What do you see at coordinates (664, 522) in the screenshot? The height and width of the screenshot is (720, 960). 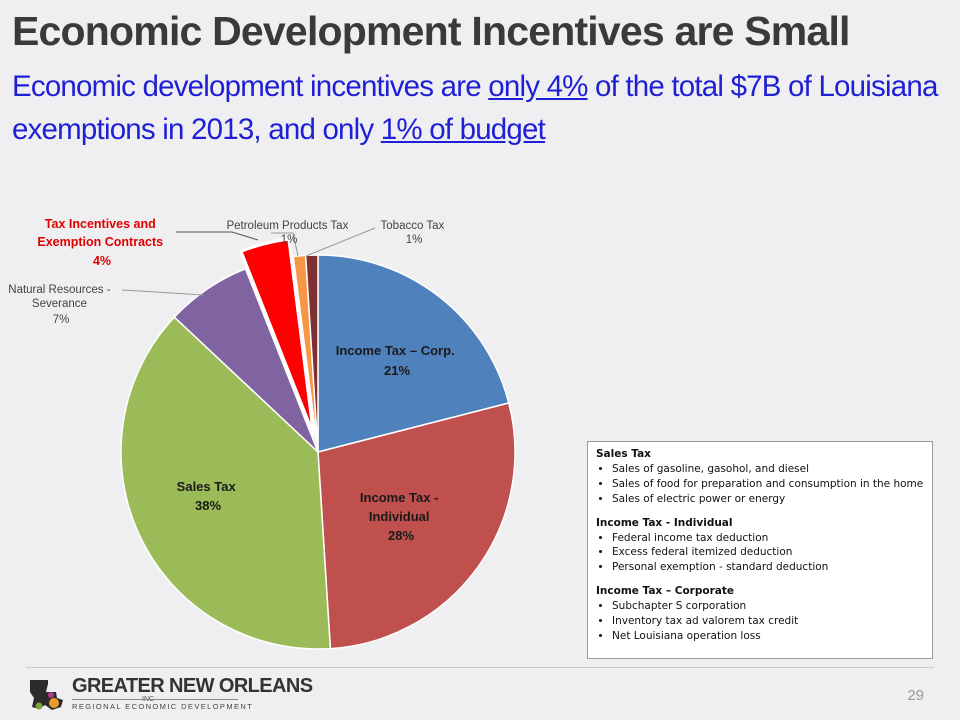 I see `section-title-individual: Income Tax - Individual` at bounding box center [664, 522].